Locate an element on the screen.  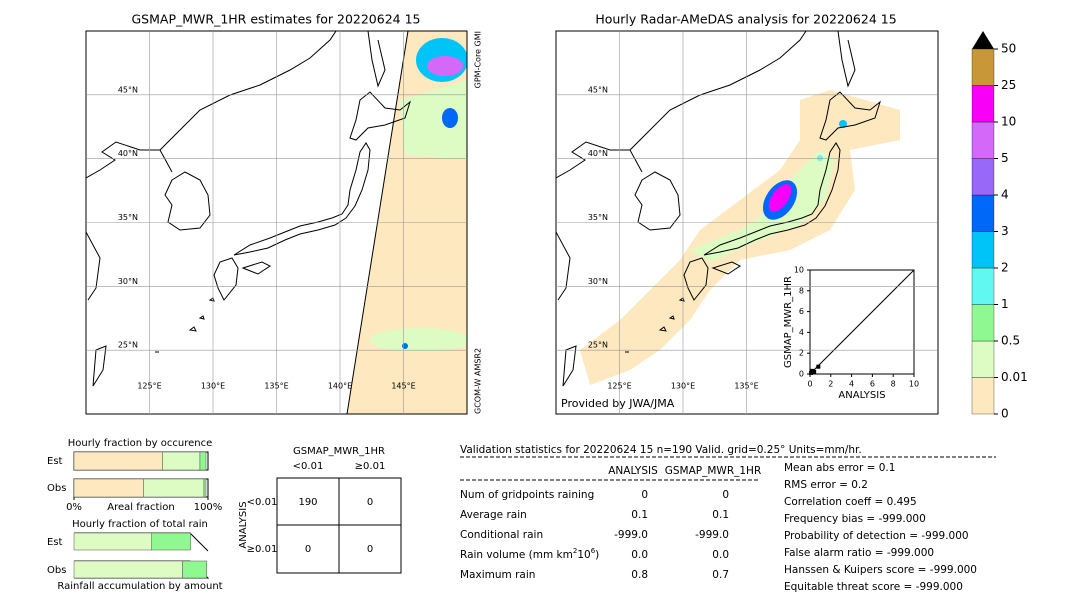
label: 0.01 is located at coordinates (1014, 377).